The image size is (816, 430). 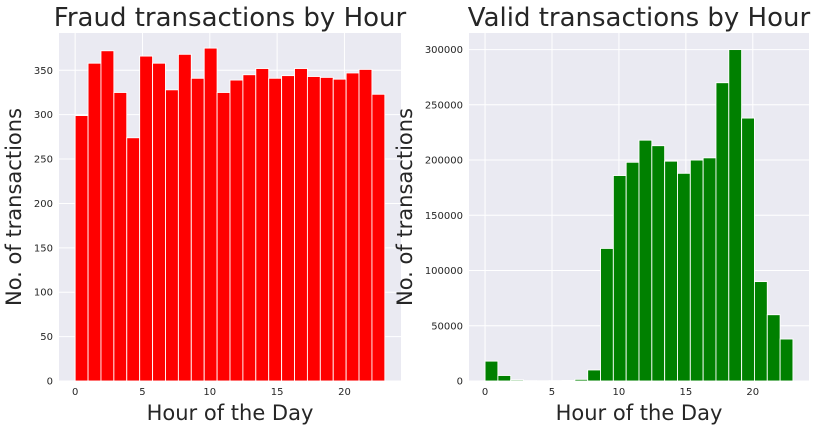 What do you see at coordinates (685, 392) in the screenshot?
I see `valid-x-tick-label: 15` at bounding box center [685, 392].